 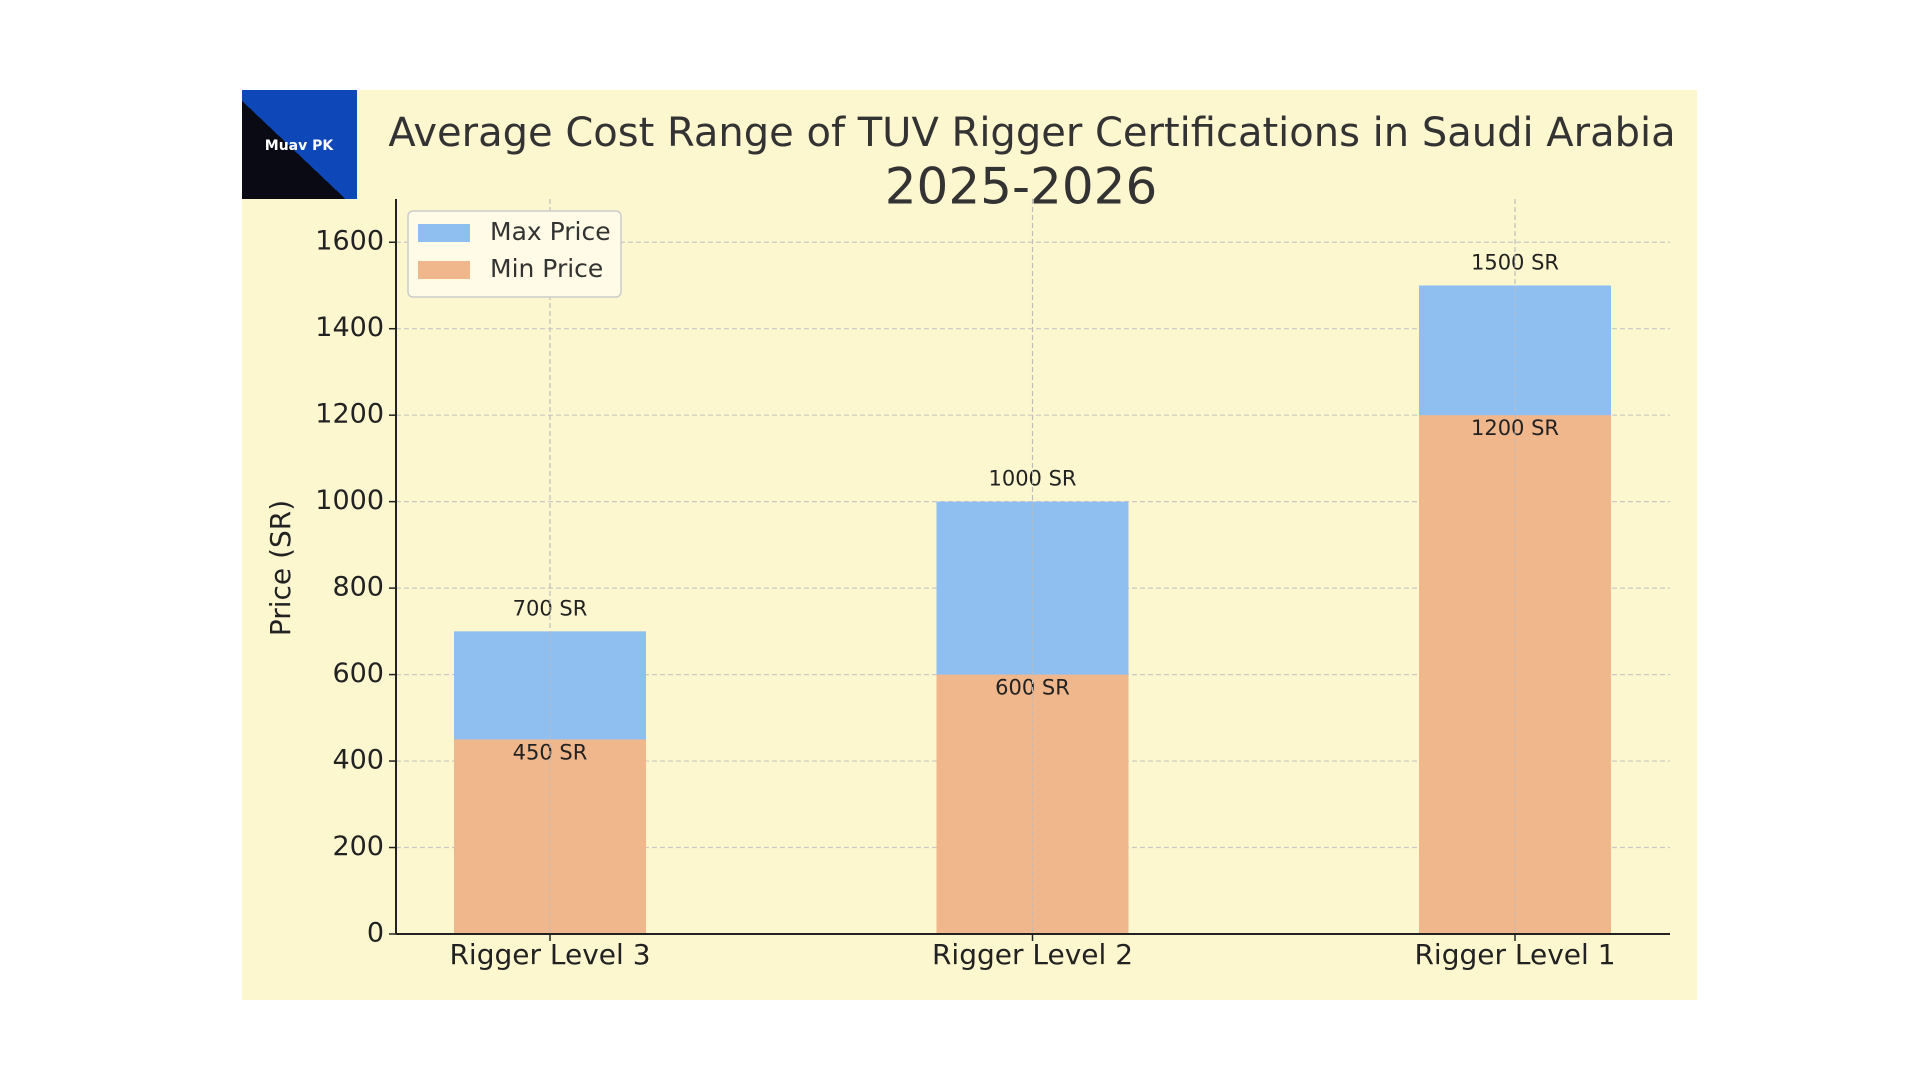 I want to click on y-tick-label: 600, so click(x=358, y=673).